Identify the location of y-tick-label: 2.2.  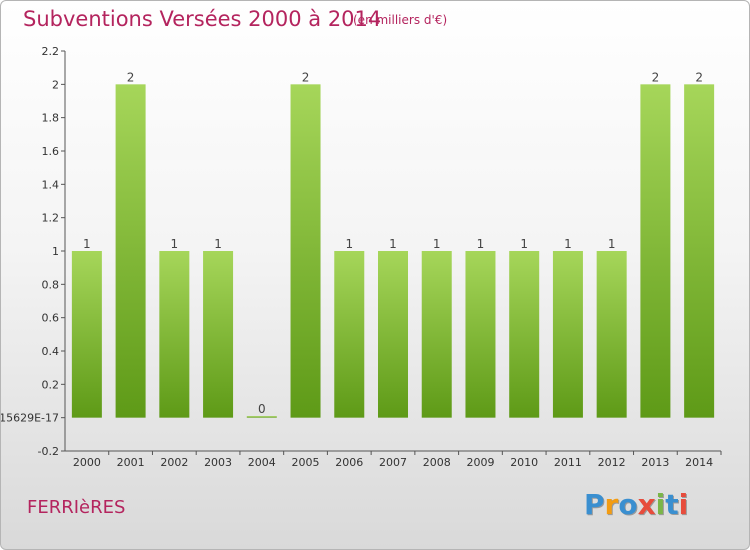
(51, 51).